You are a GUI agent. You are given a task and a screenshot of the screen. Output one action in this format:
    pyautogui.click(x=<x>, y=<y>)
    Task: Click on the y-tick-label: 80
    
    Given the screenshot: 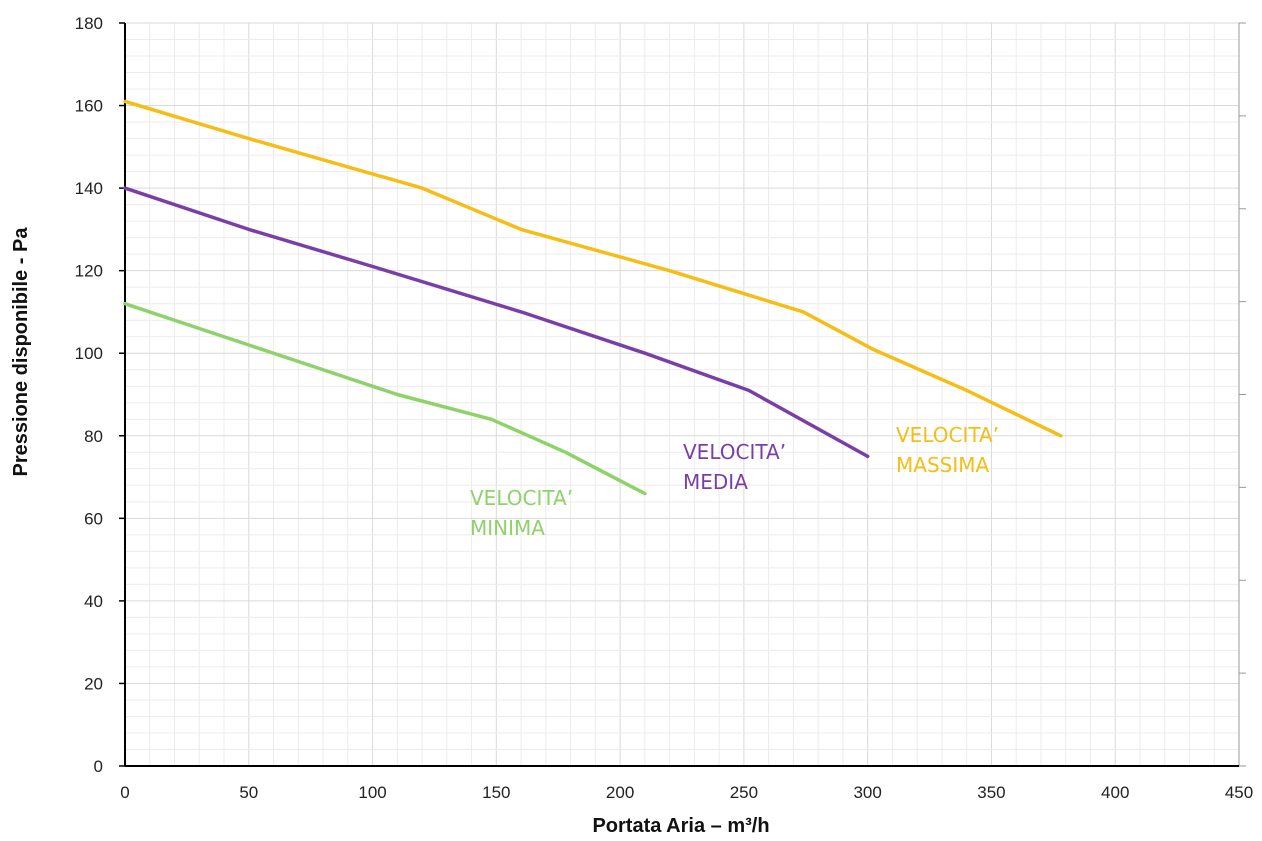 What is the action you would take?
    pyautogui.click(x=93, y=436)
    